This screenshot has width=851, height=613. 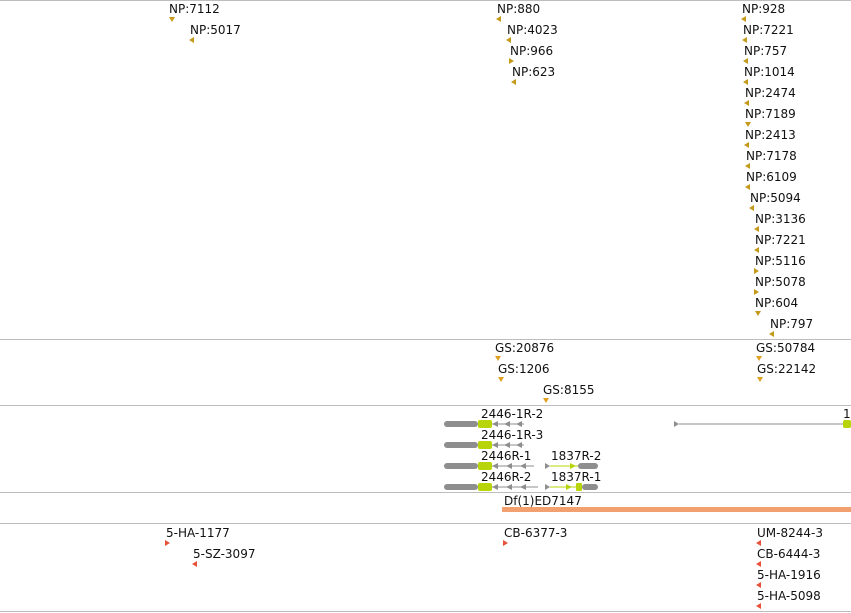 What do you see at coordinates (769, 72) in the screenshot?
I see `np-feature-label: NP:1014` at bounding box center [769, 72].